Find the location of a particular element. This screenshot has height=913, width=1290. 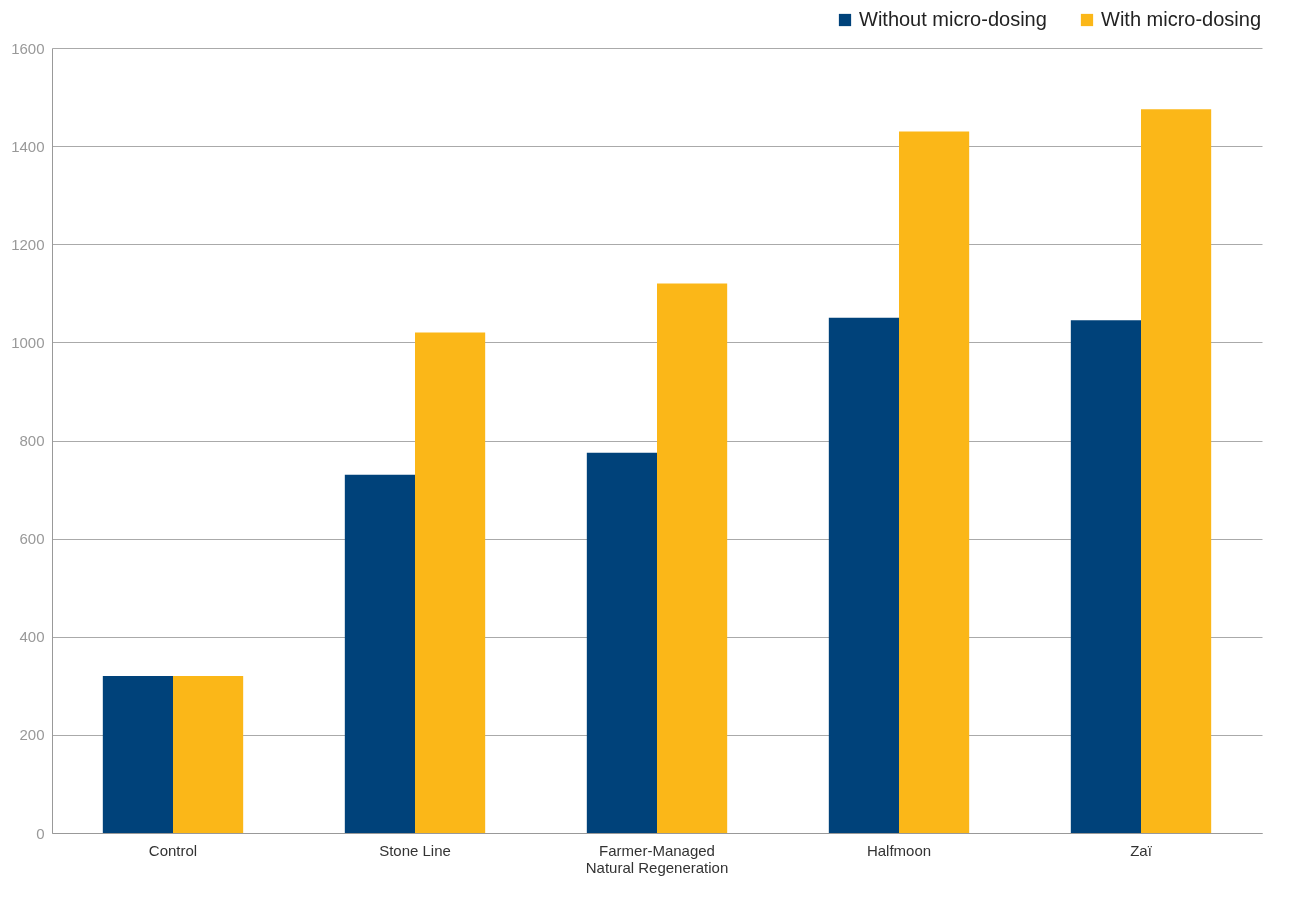

y-tick-label: 1200 is located at coordinates (28, 244).